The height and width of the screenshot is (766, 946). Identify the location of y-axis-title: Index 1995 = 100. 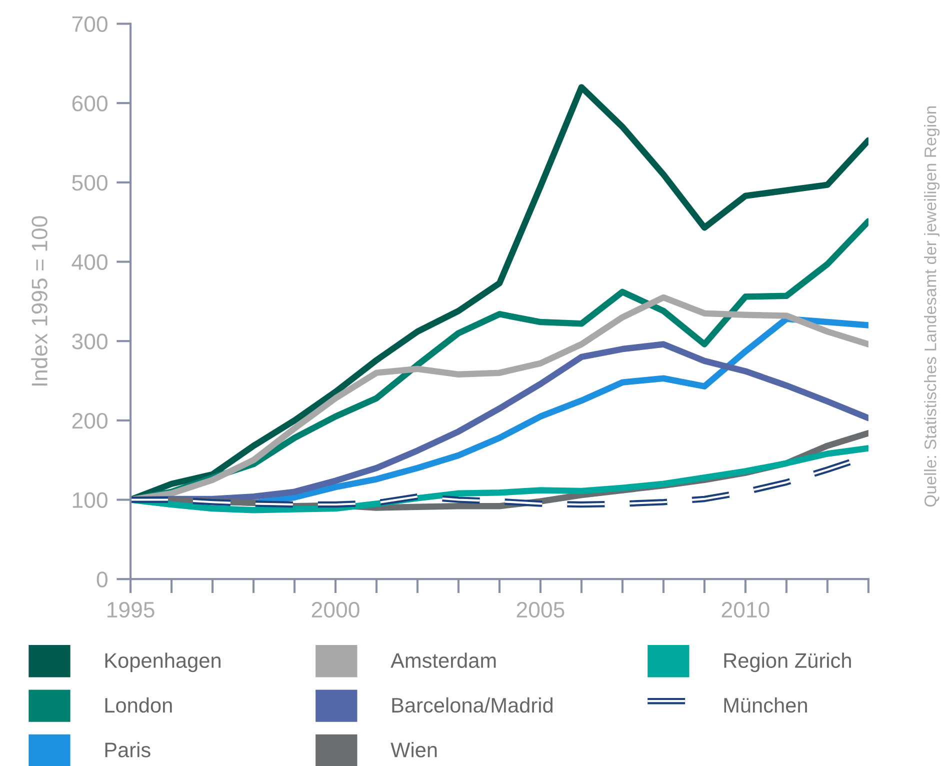
(39, 301).